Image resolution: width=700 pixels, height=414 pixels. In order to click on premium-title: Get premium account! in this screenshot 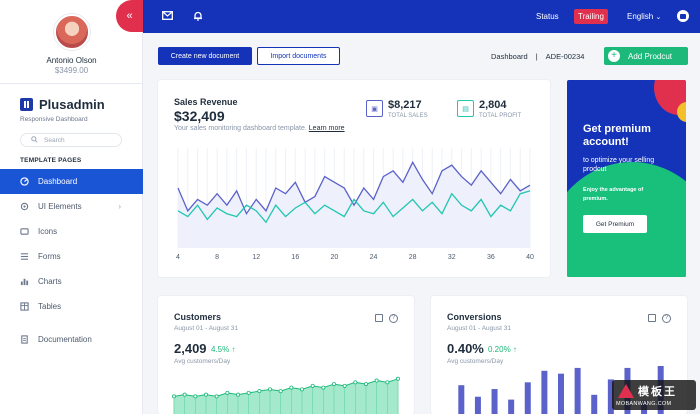, I will do `click(617, 135)`.